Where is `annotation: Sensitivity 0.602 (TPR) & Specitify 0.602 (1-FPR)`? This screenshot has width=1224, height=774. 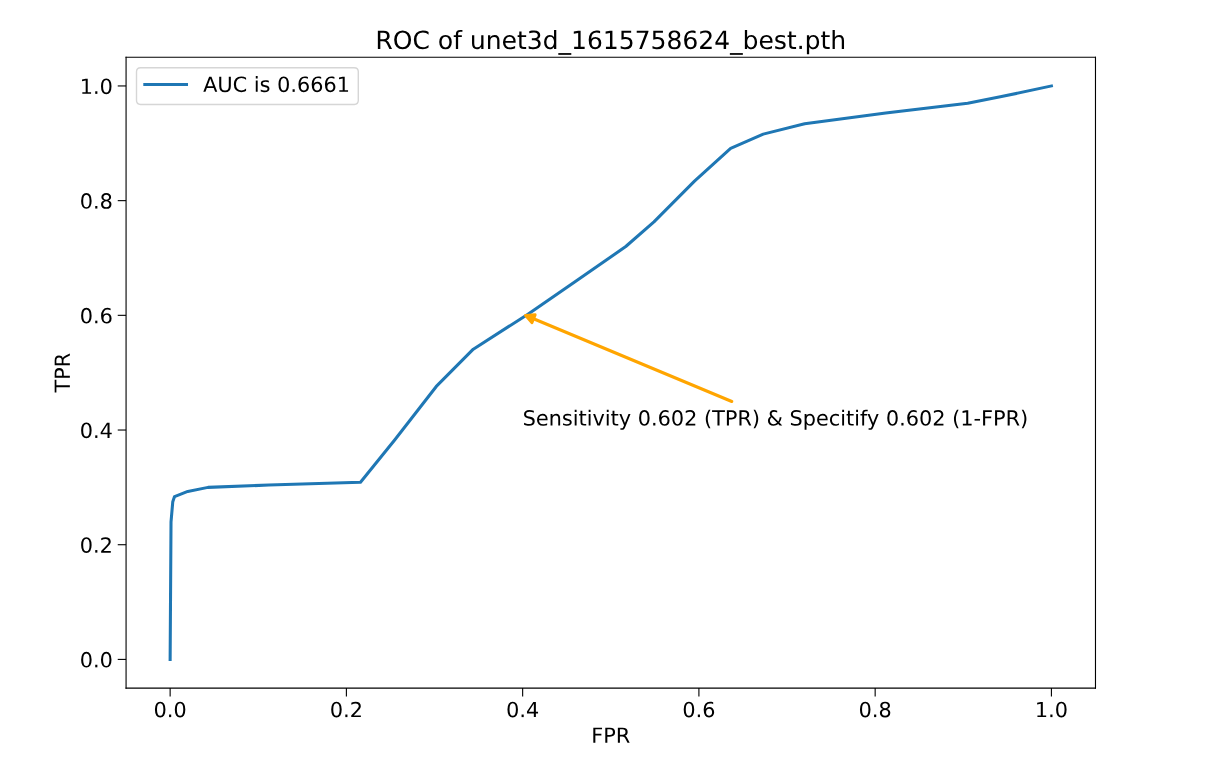 annotation: Sensitivity 0.602 (TPR) & Specitify 0.602 (1-FPR) is located at coordinates (775, 419).